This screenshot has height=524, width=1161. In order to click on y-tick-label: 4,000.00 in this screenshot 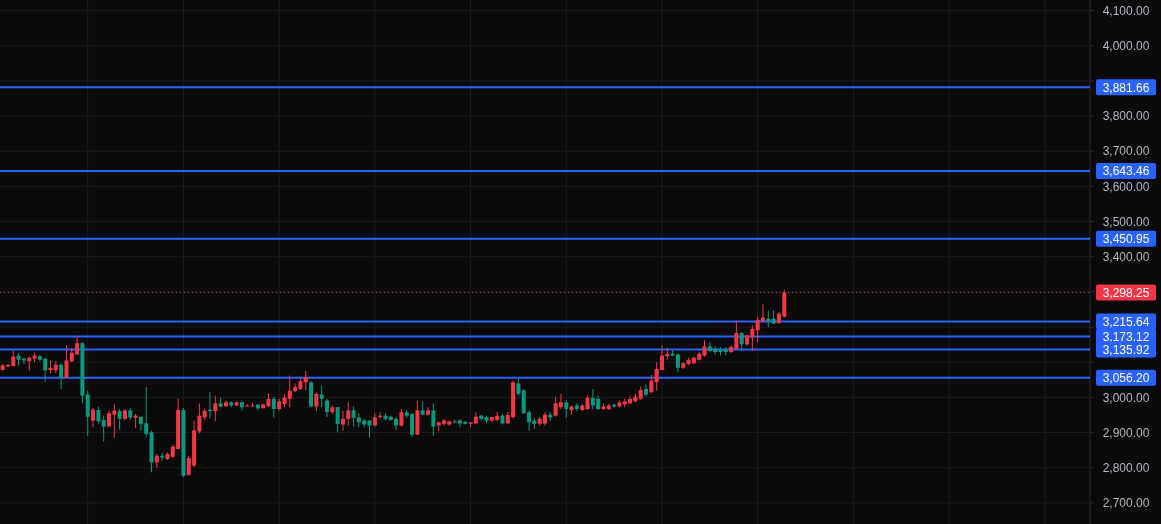, I will do `click(1126, 45)`.